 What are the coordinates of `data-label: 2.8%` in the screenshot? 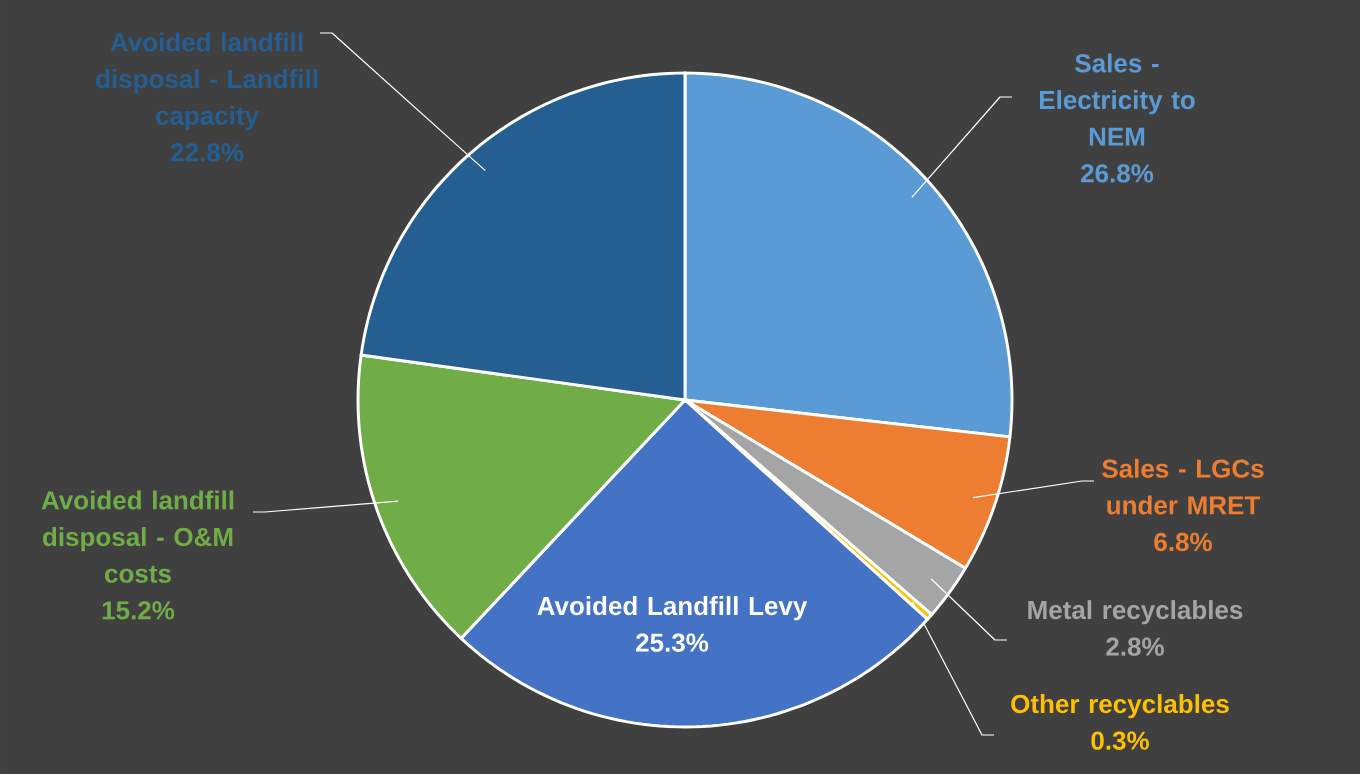 It's located at (1135, 646).